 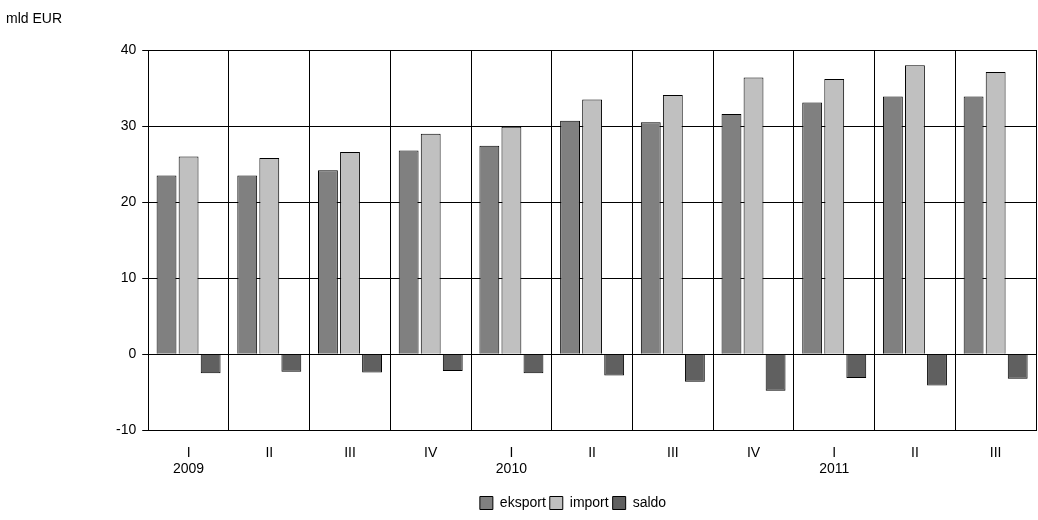 What do you see at coordinates (511, 460) in the screenshot?
I see `x-tick-label: I 2010` at bounding box center [511, 460].